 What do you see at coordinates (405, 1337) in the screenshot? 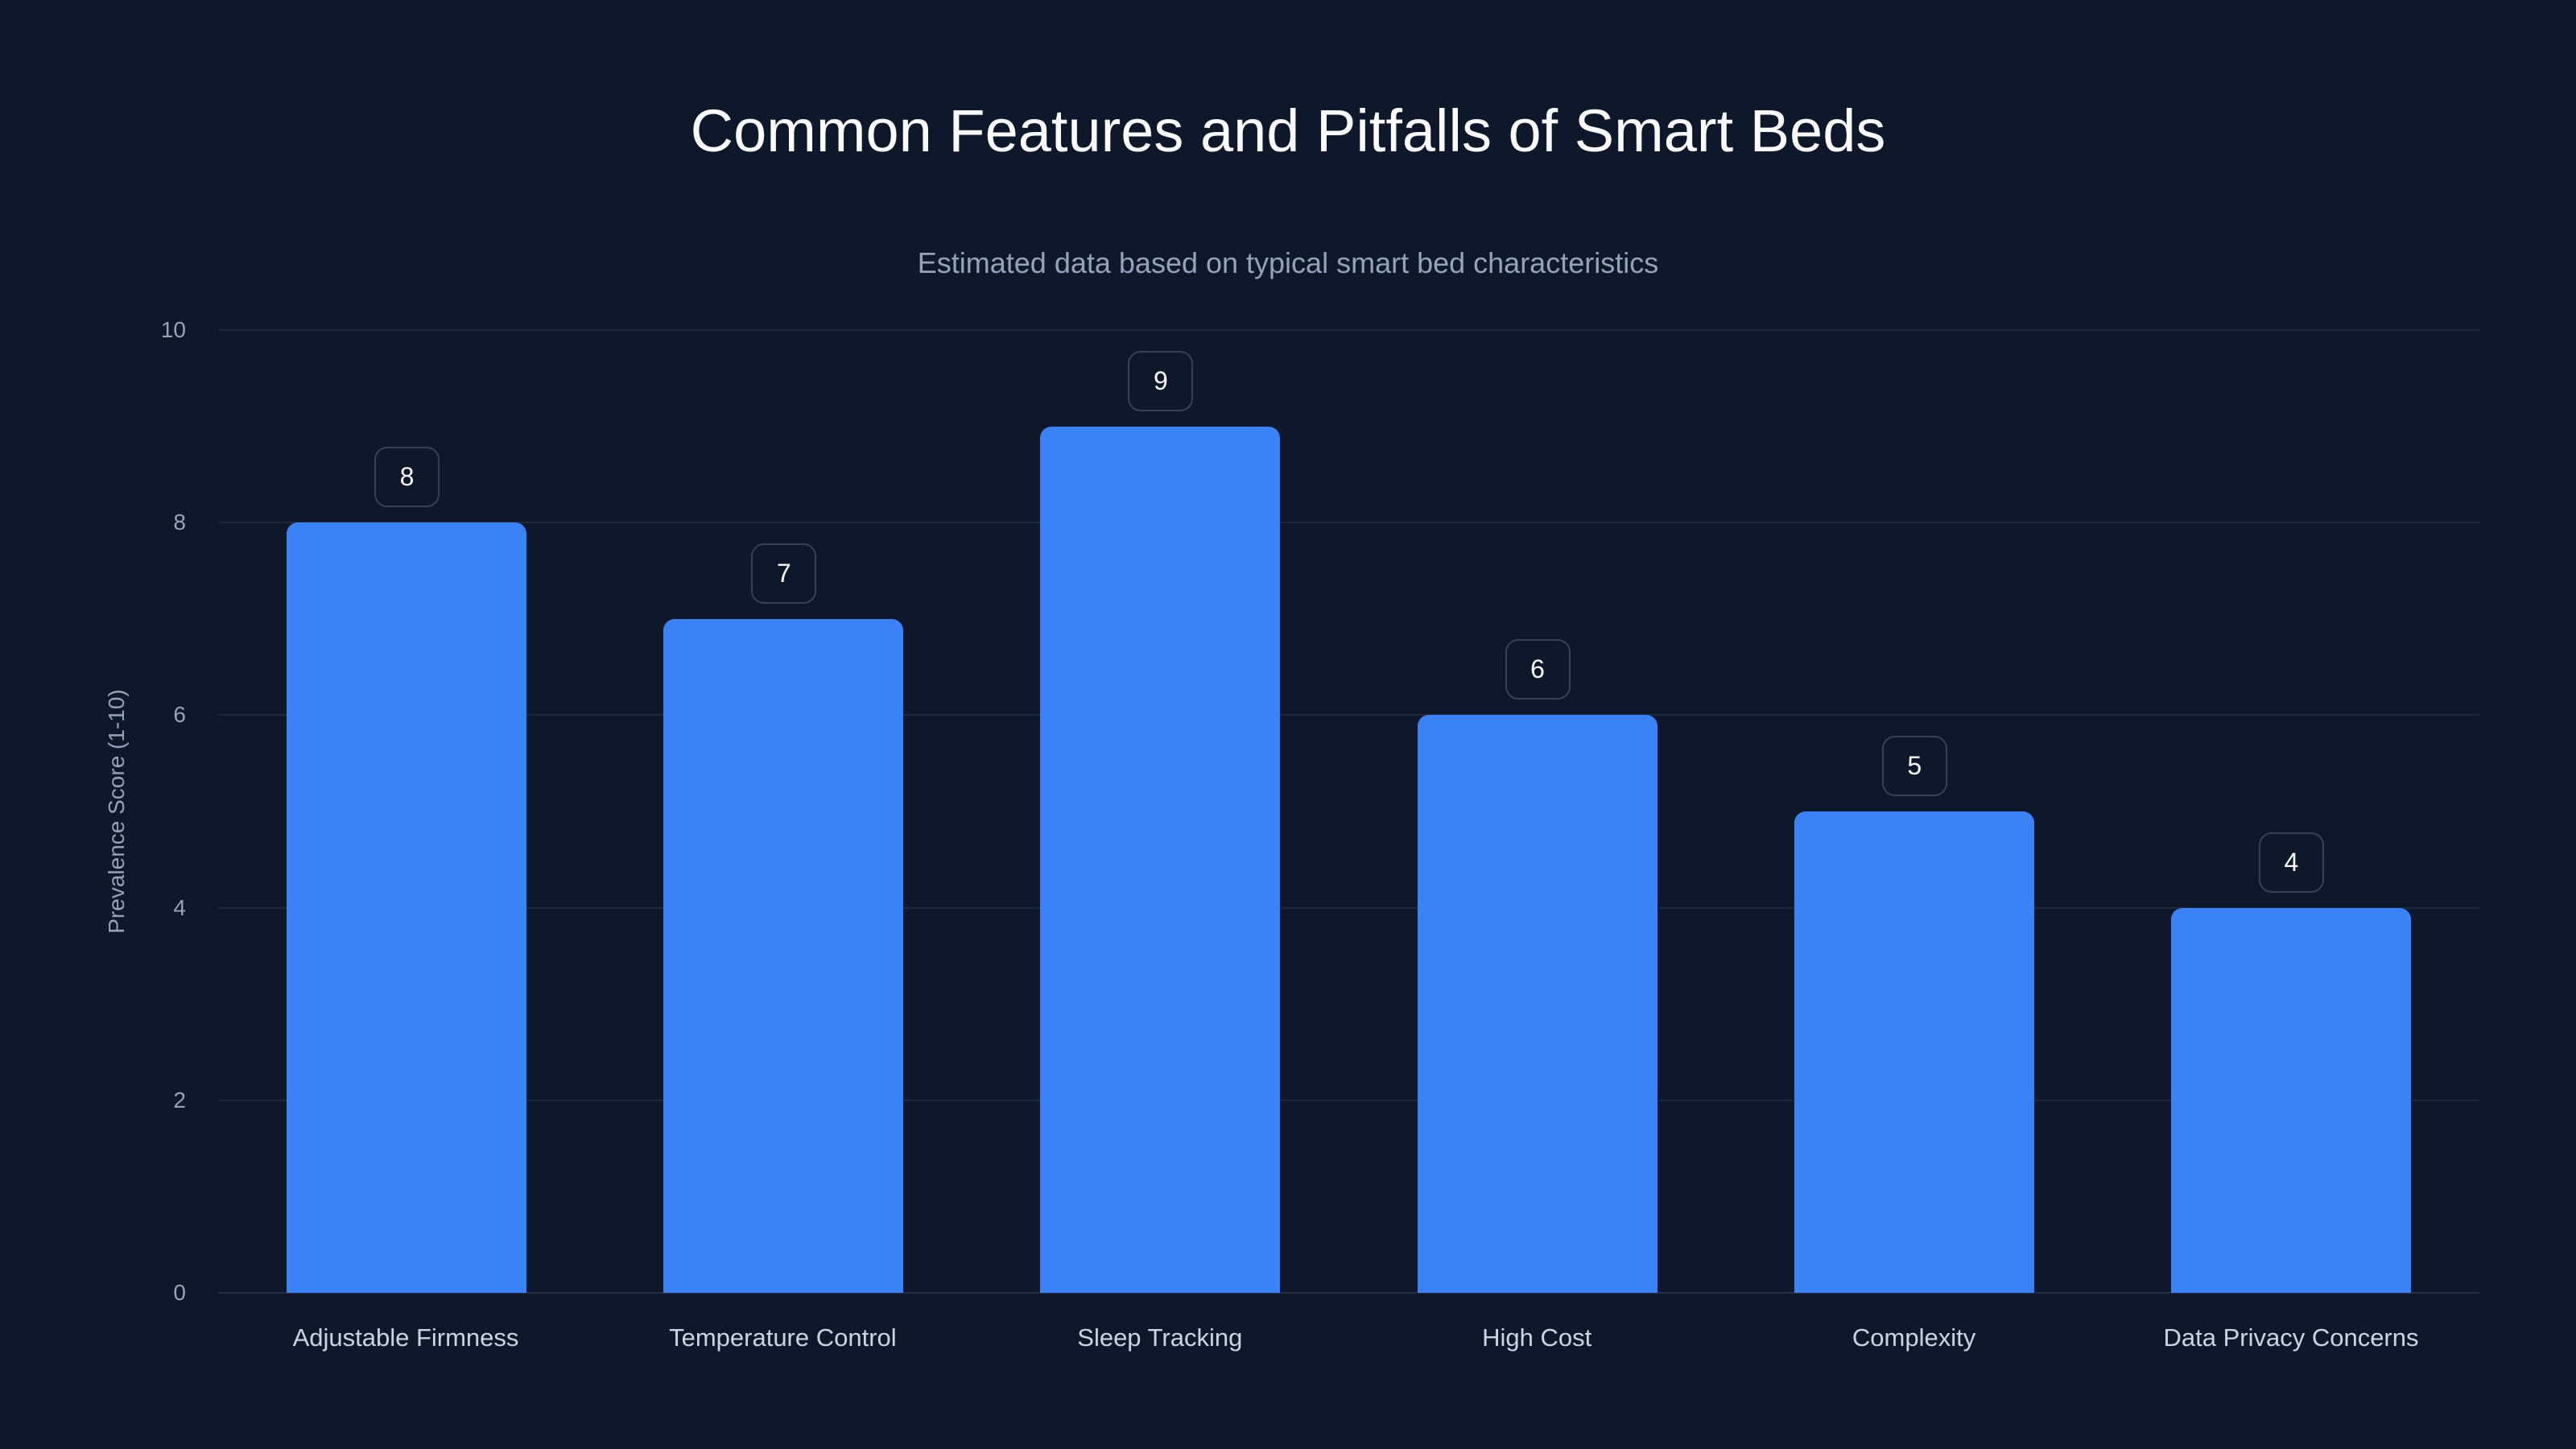
I see `x-tick-label: Adjustable Firmness` at bounding box center [405, 1337].